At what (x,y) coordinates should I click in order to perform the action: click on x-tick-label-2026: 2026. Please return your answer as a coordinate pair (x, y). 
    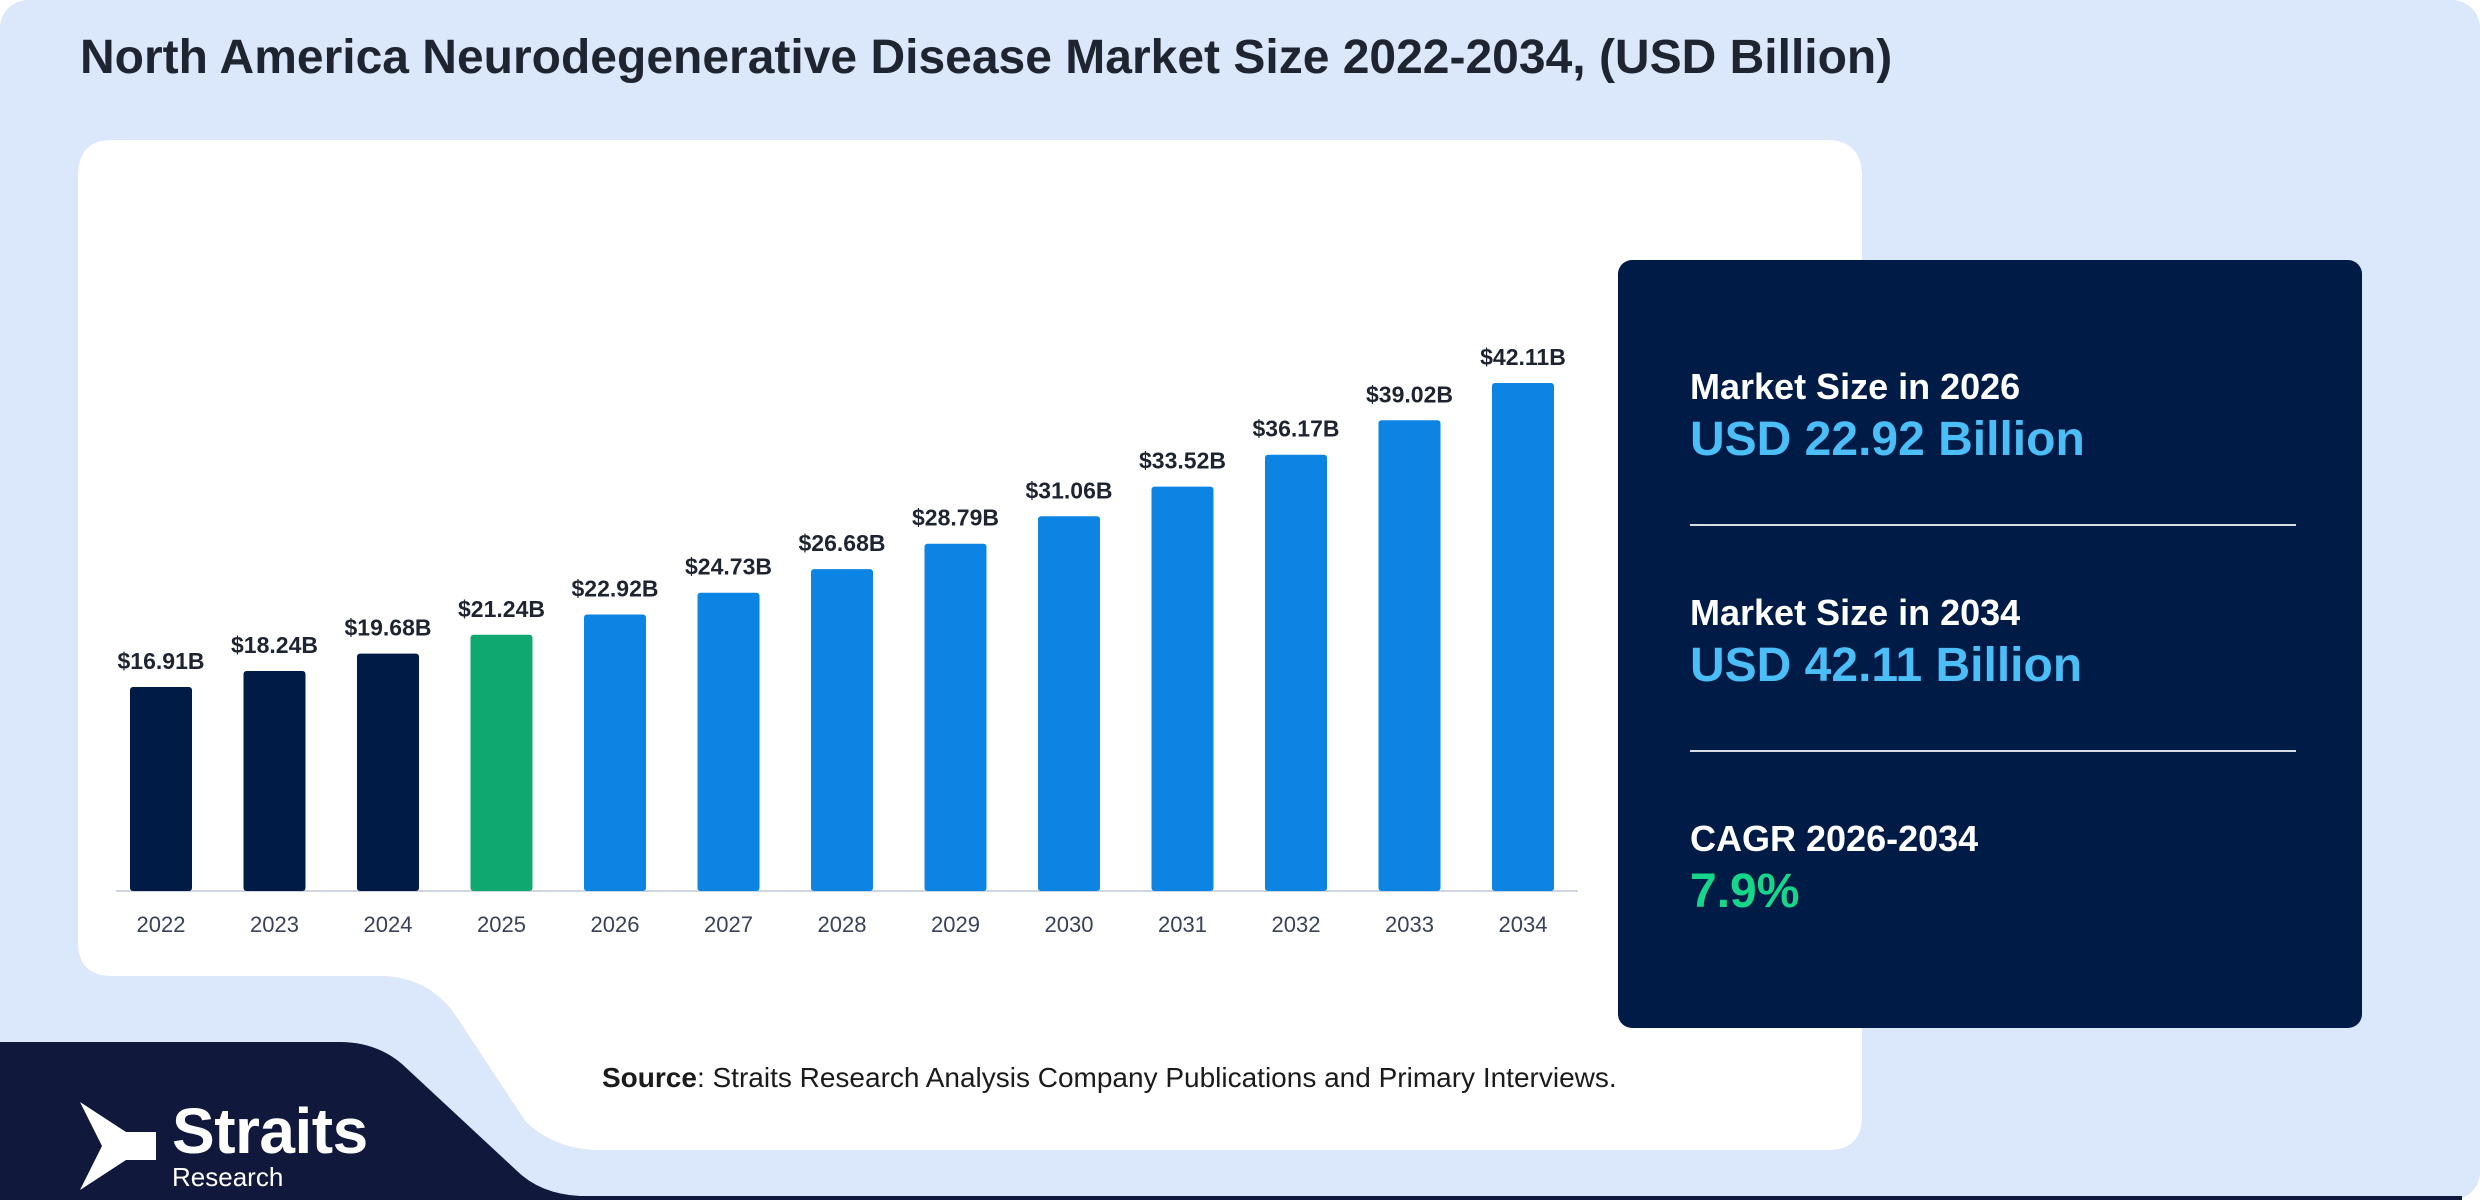
    Looking at the image, I should click on (615, 924).